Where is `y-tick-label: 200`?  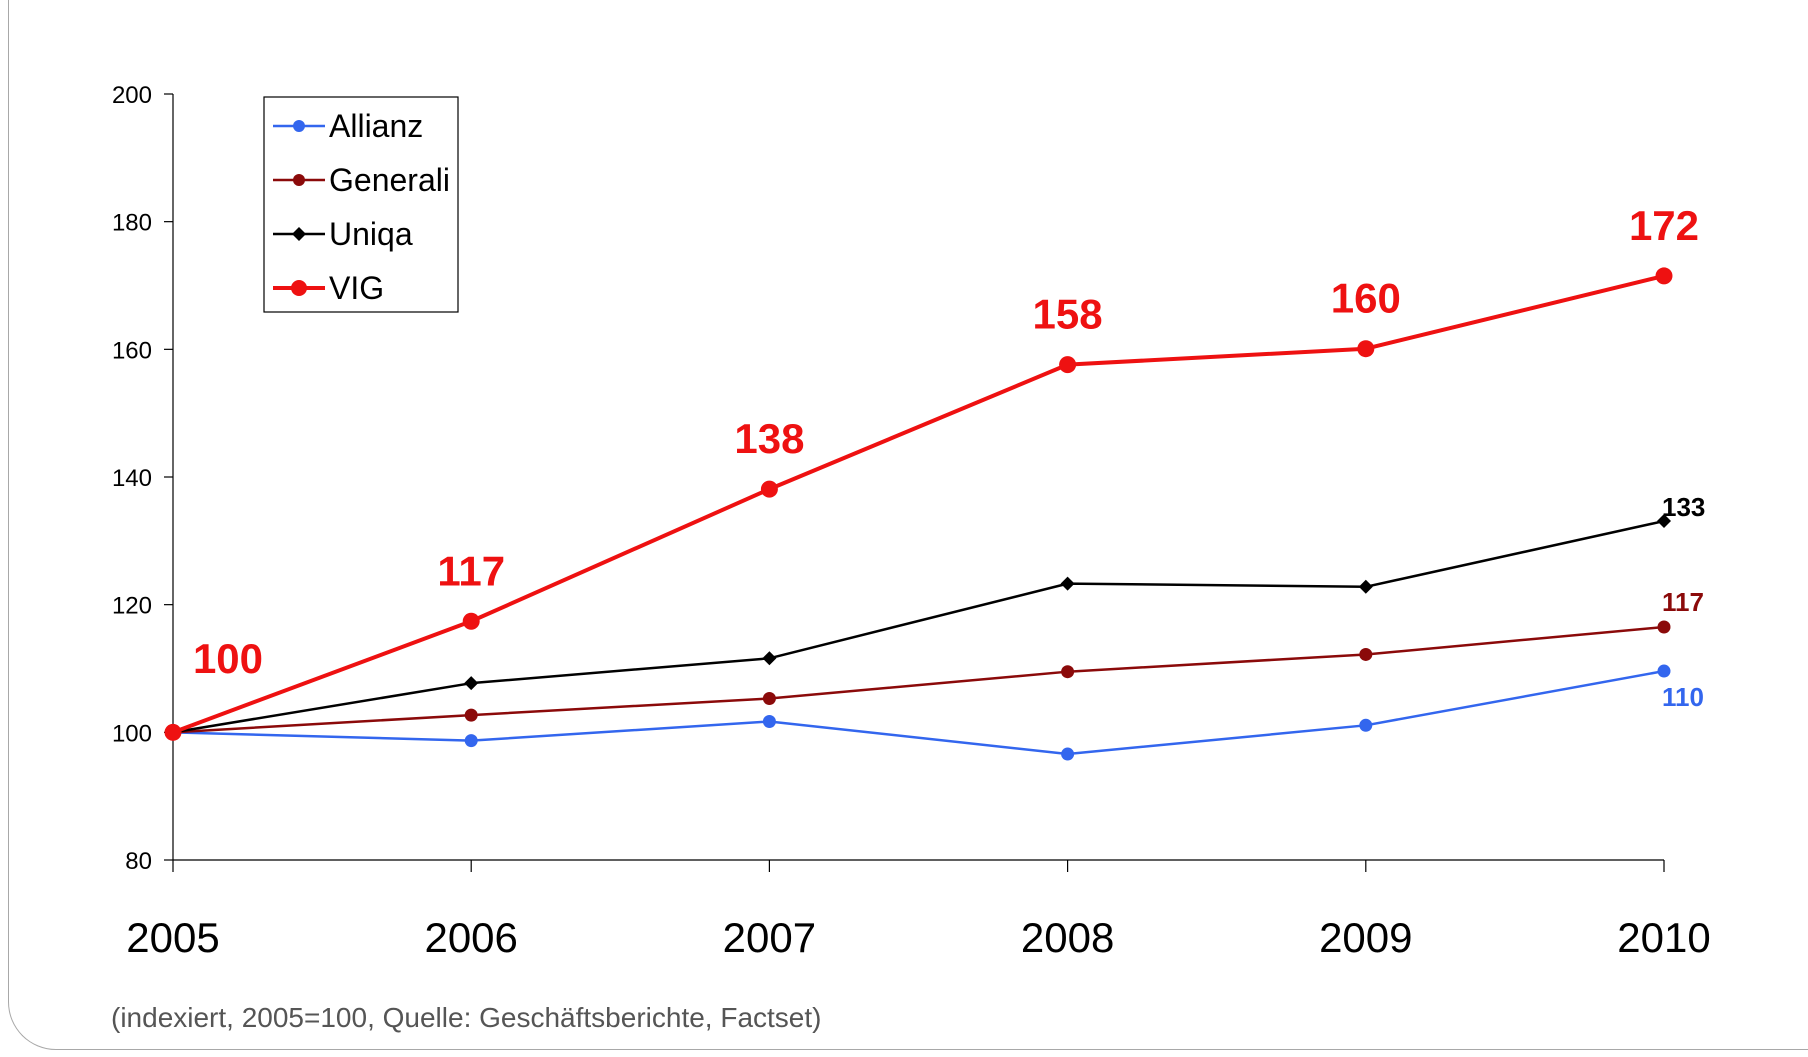 y-tick-label: 200 is located at coordinates (132, 95).